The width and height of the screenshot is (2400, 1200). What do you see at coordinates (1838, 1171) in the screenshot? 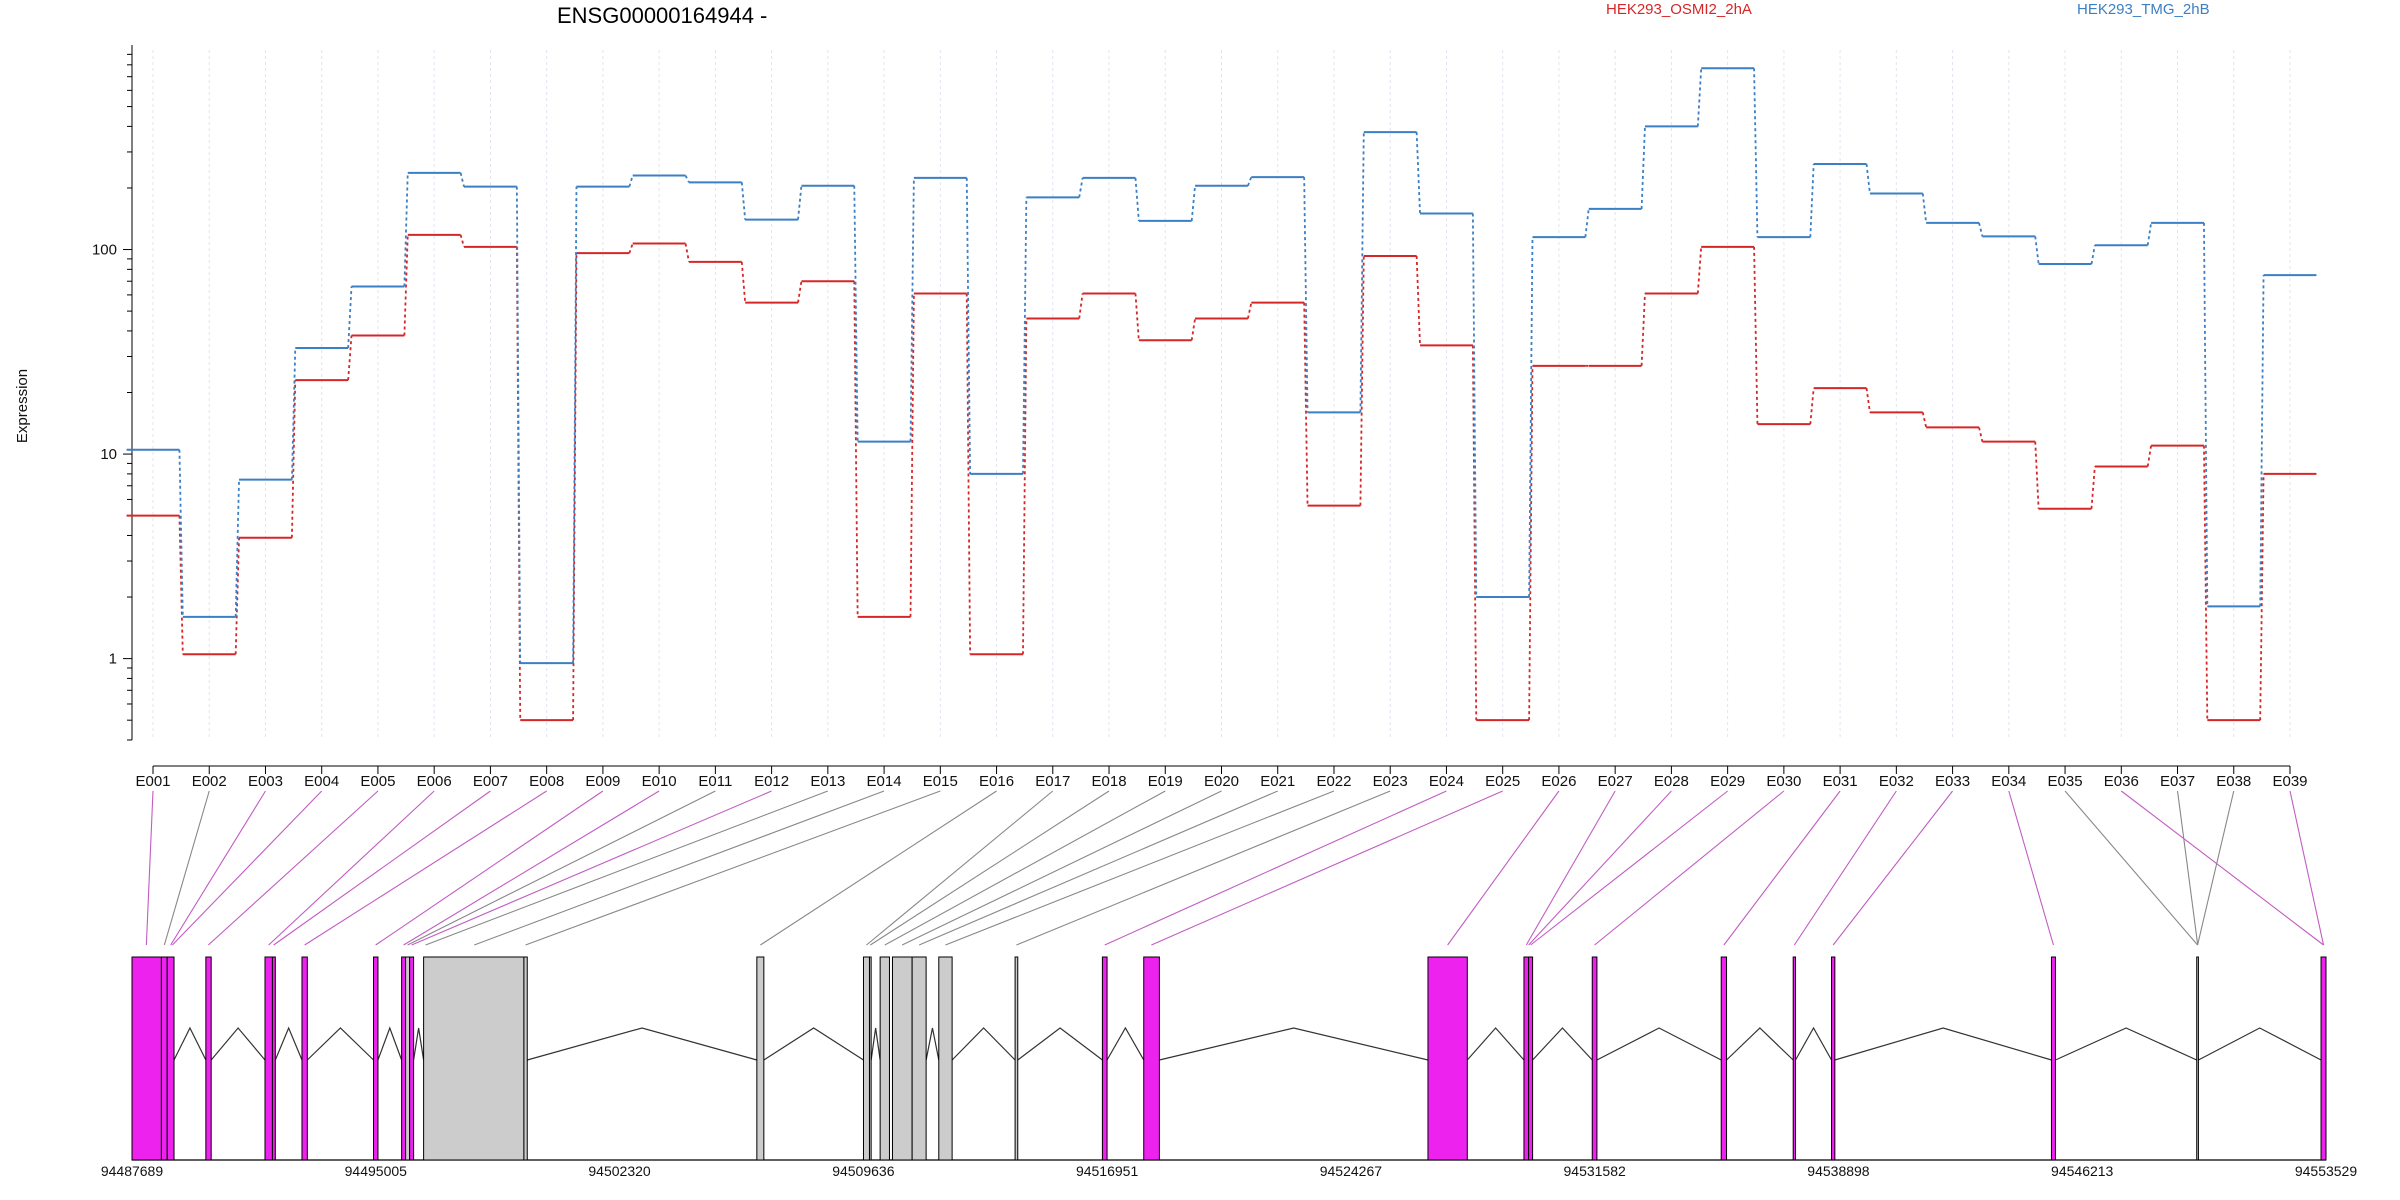
I see `coordinate-label: 94538898` at bounding box center [1838, 1171].